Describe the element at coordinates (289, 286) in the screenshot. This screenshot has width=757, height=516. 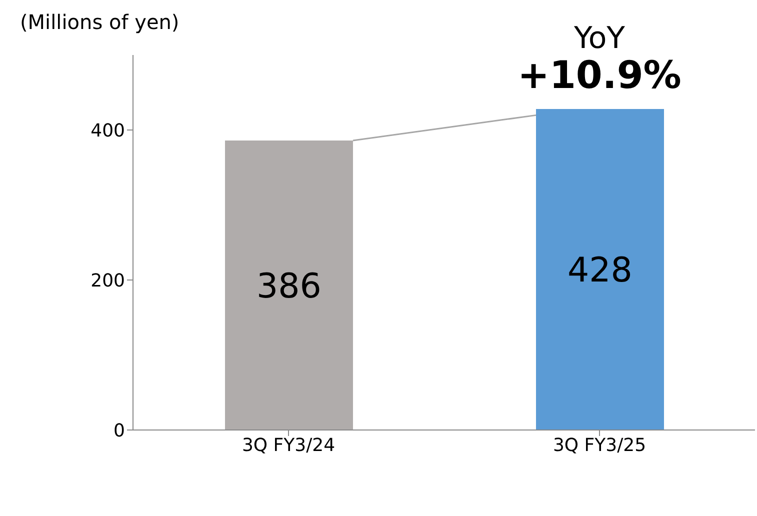
I see `data-label: 386` at that location.